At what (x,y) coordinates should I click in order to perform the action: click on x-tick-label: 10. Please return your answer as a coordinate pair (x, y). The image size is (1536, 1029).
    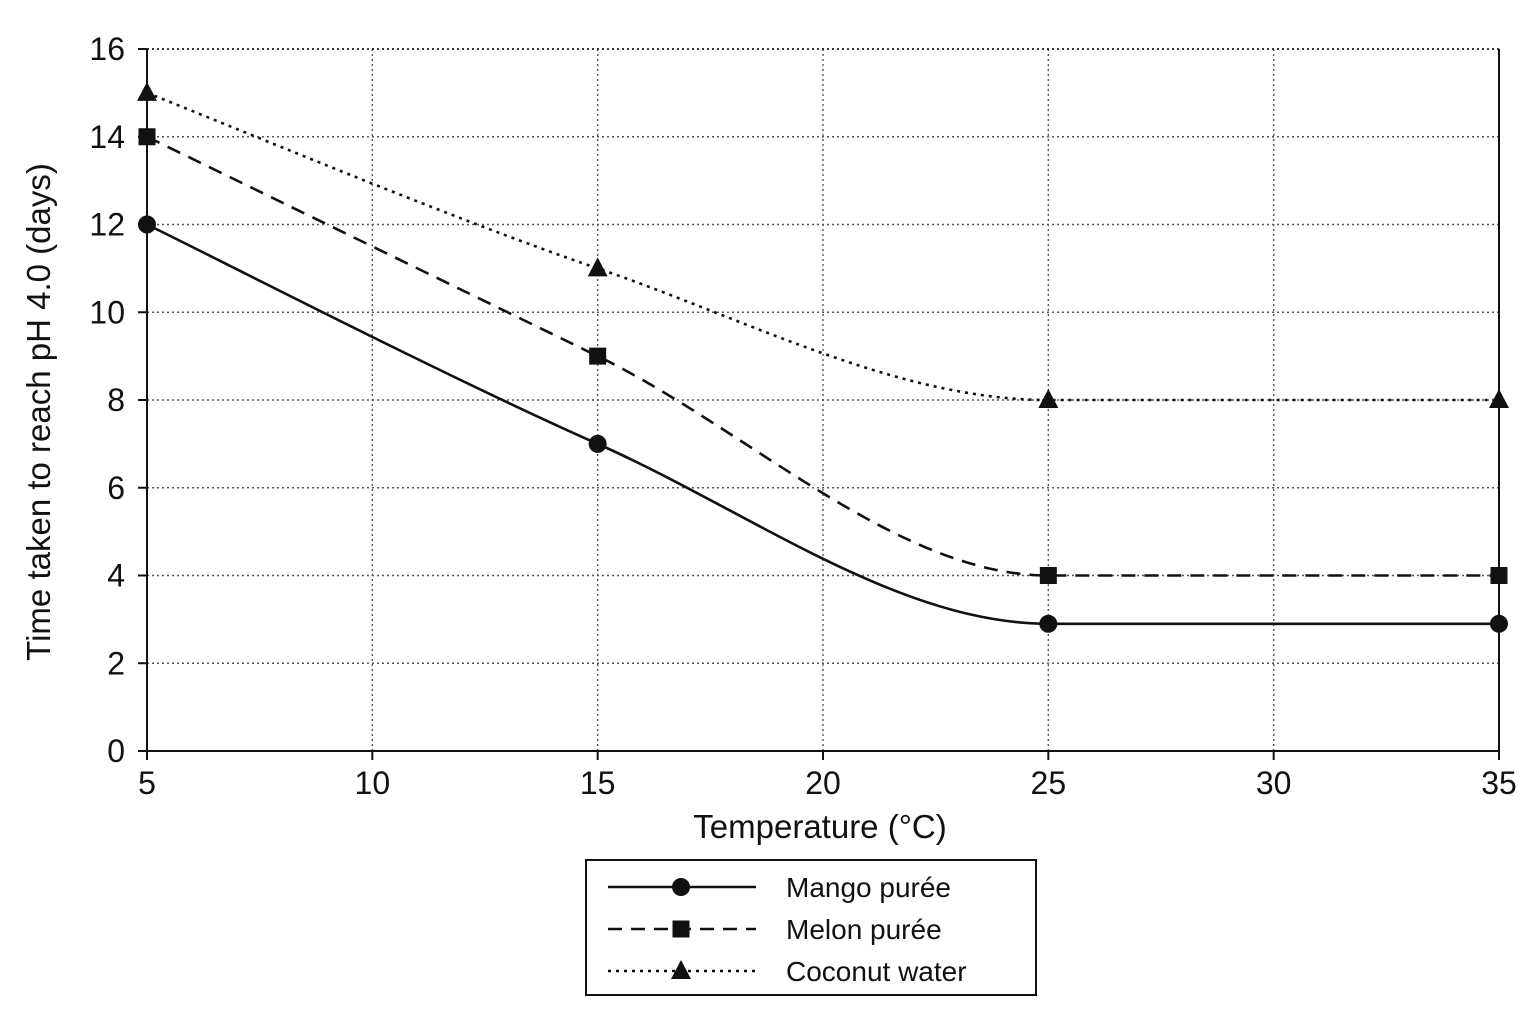
    Looking at the image, I should click on (373, 783).